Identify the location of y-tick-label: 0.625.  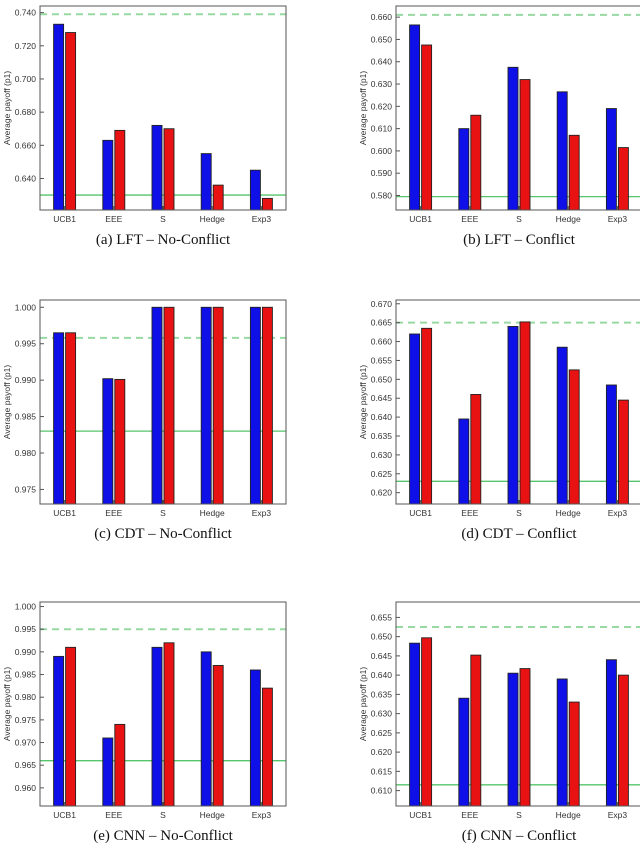
(382, 733).